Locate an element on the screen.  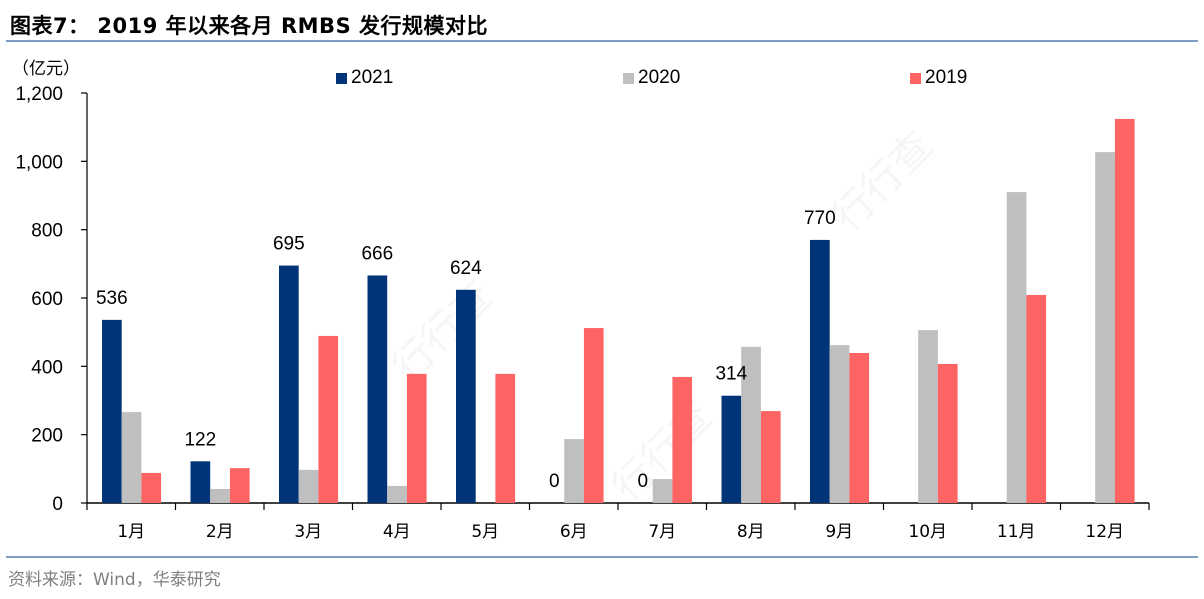
footer-rule is located at coordinates (602, 557).